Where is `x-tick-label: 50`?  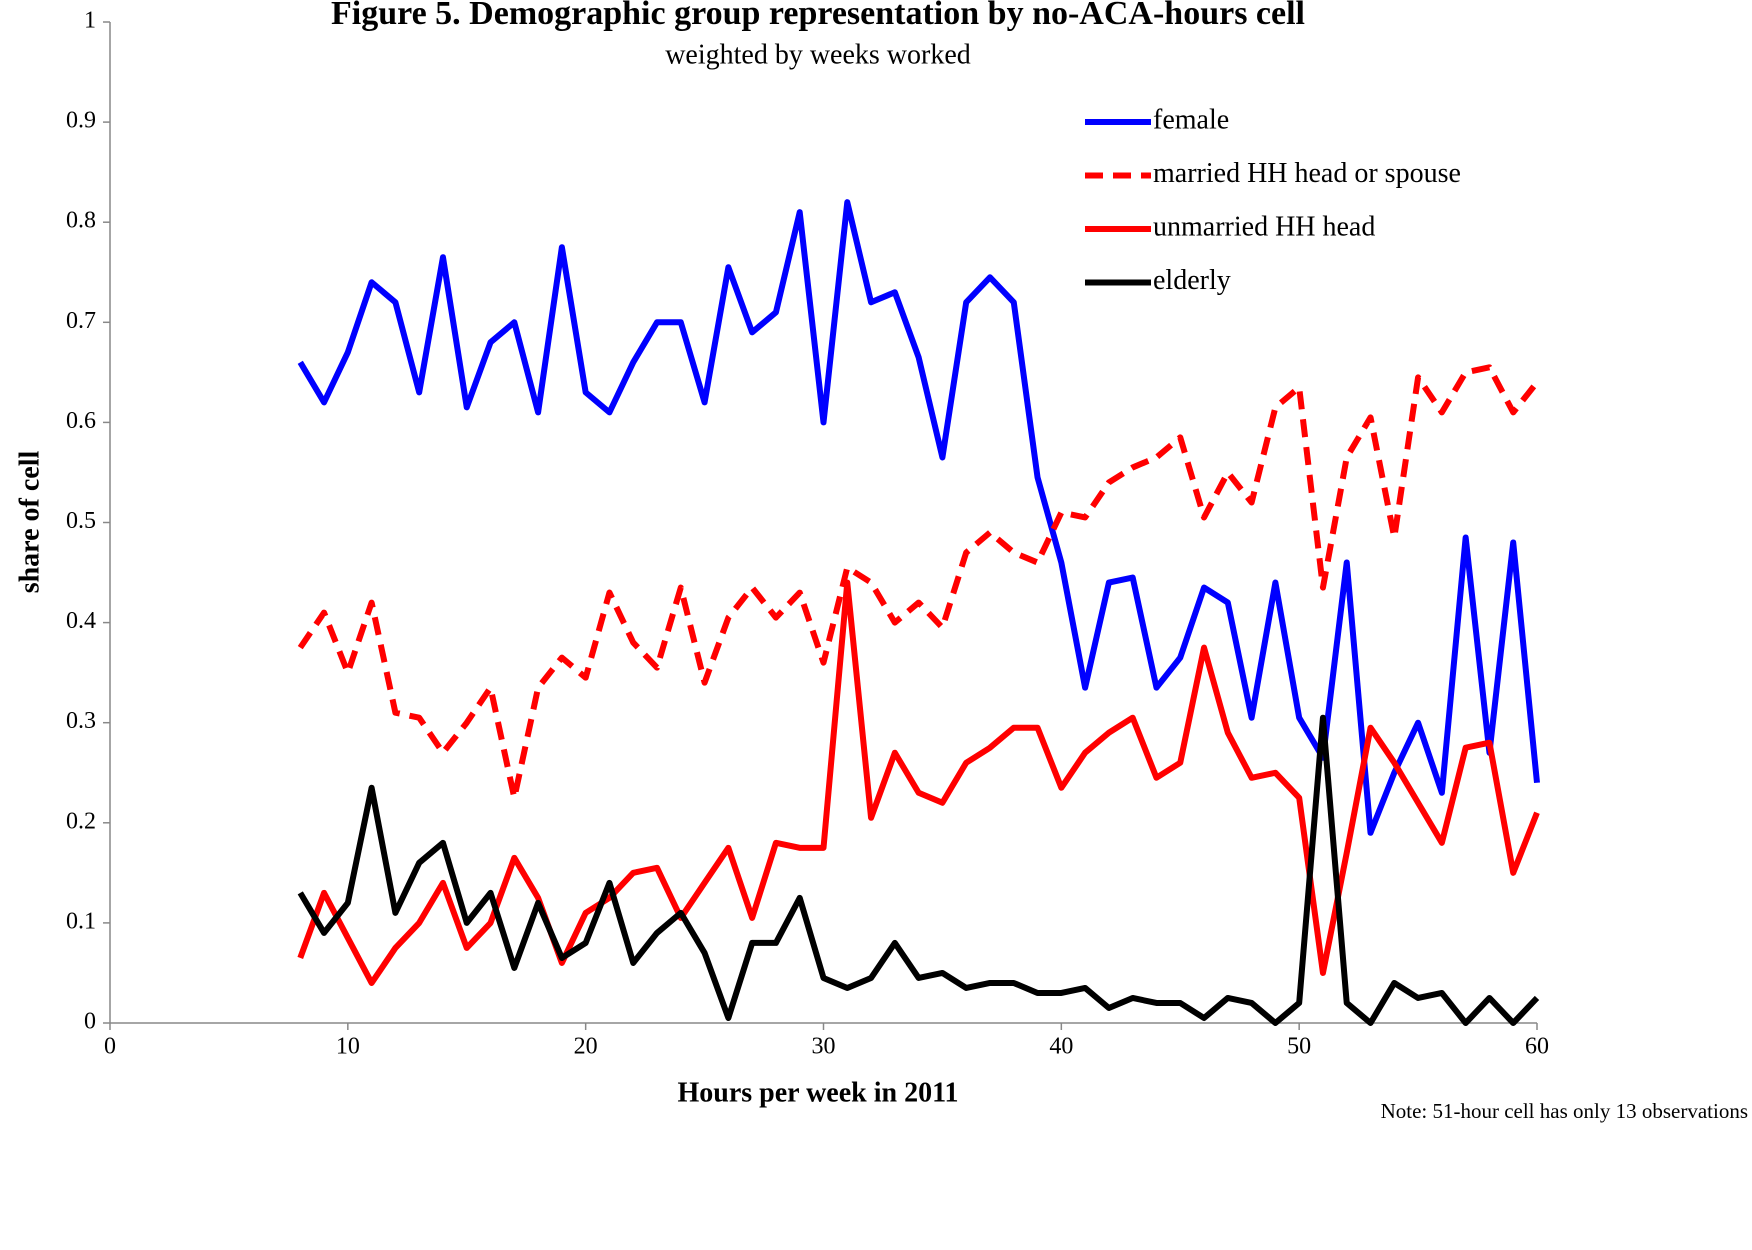
x-tick-label: 50 is located at coordinates (1299, 1047).